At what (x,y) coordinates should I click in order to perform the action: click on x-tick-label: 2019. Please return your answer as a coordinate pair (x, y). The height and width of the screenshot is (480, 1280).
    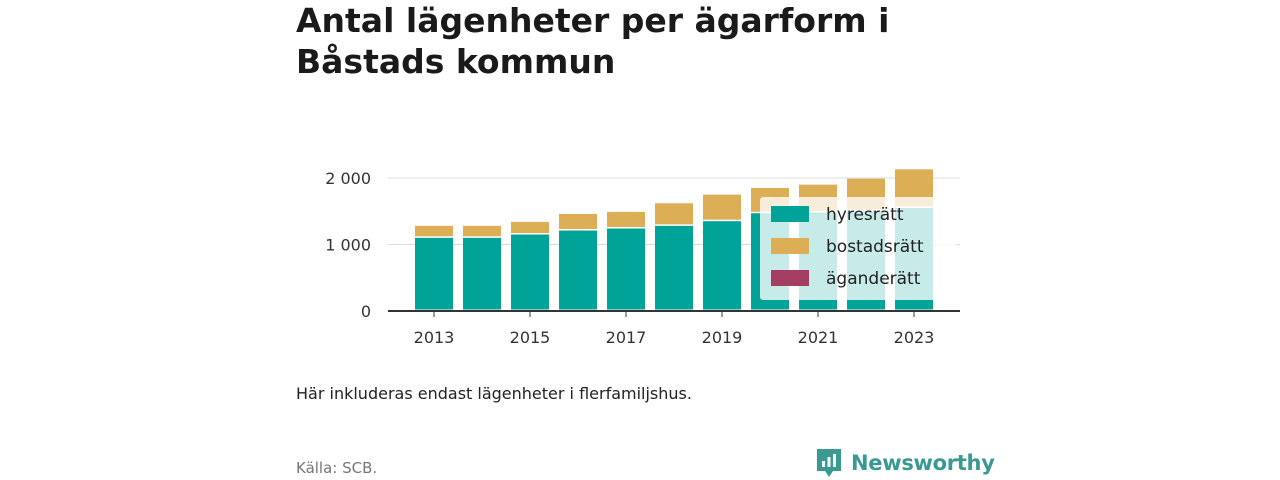
    Looking at the image, I should click on (722, 337).